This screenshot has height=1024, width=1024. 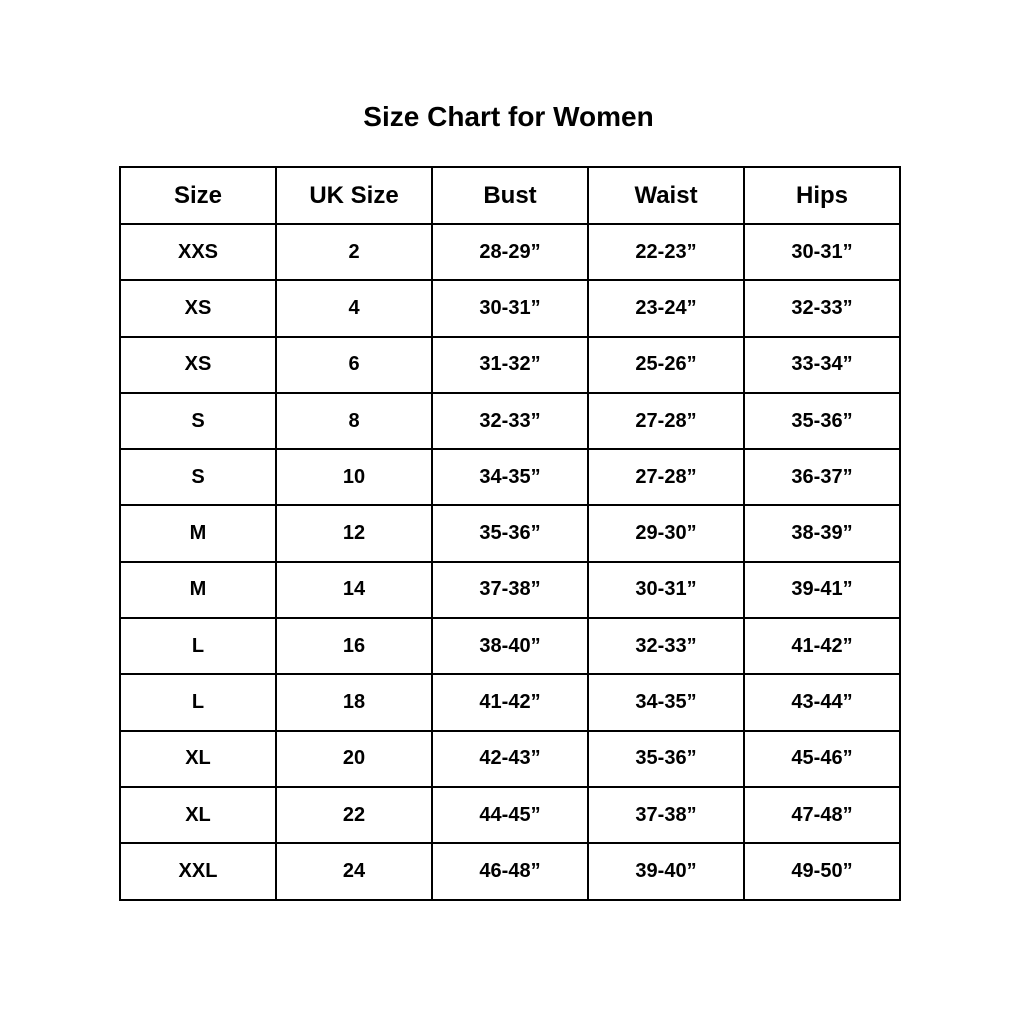 I want to click on cell-bust: 42-43”, so click(x=510, y=758).